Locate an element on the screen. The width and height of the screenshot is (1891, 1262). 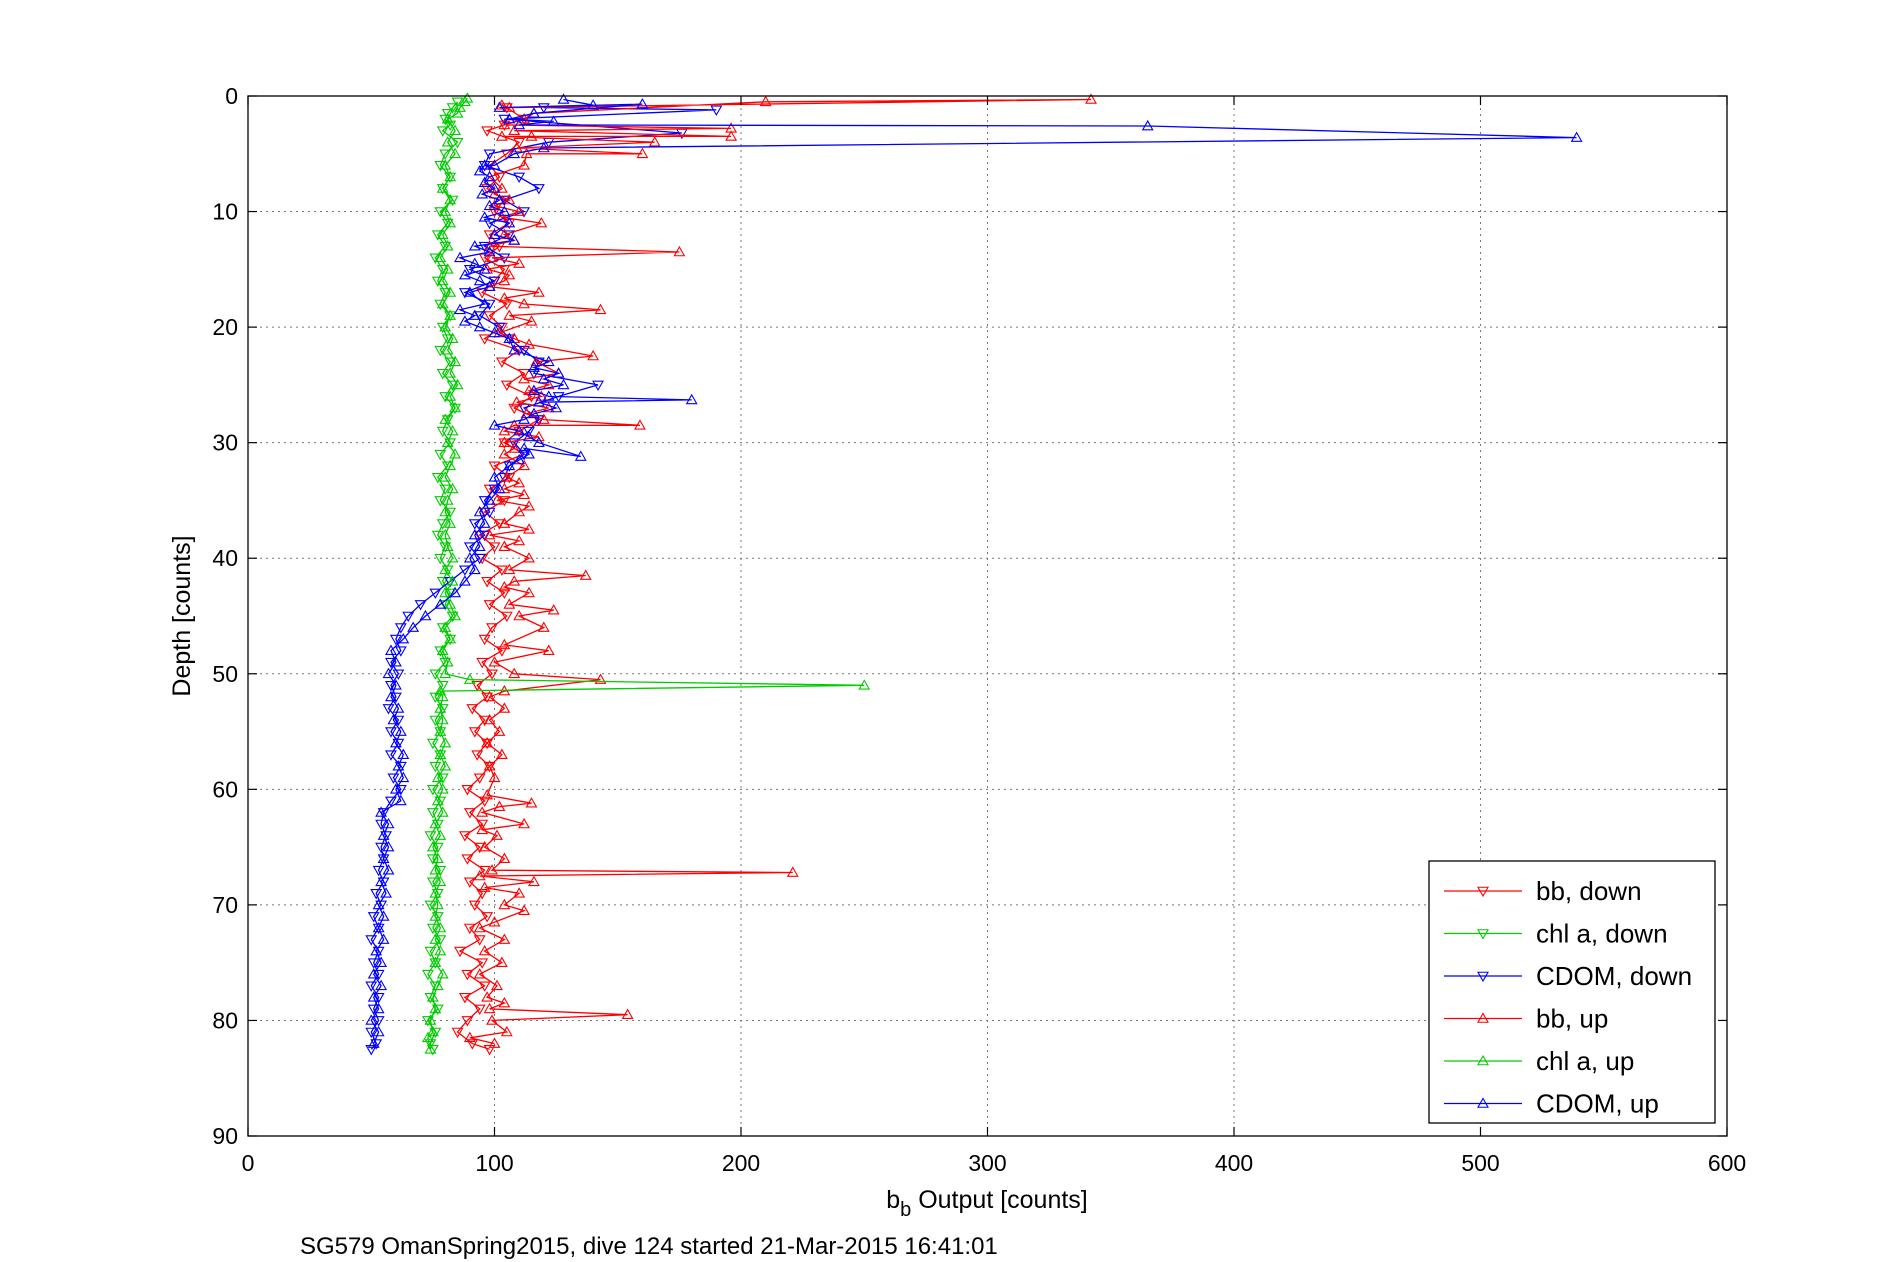
y-tick-label: 60 is located at coordinates (225, 789).